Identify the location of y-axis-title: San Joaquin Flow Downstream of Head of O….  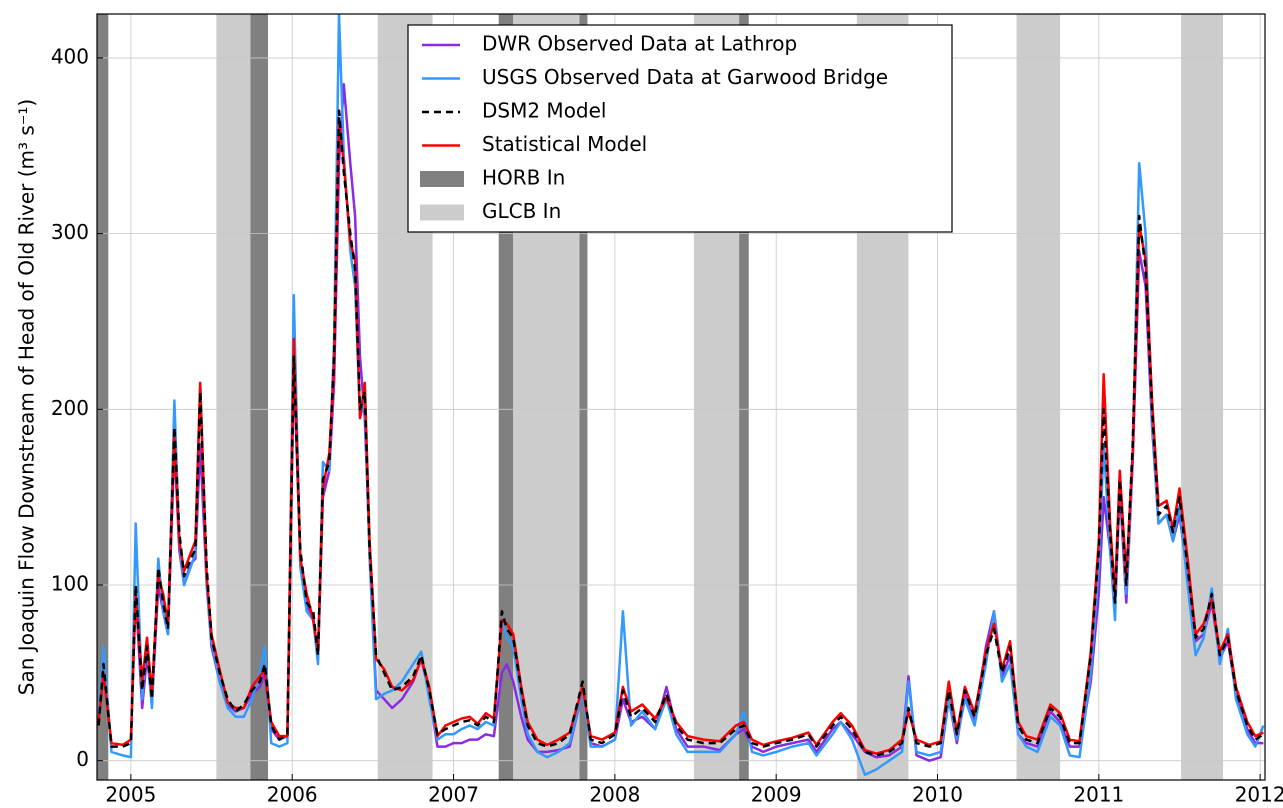
(27, 397).